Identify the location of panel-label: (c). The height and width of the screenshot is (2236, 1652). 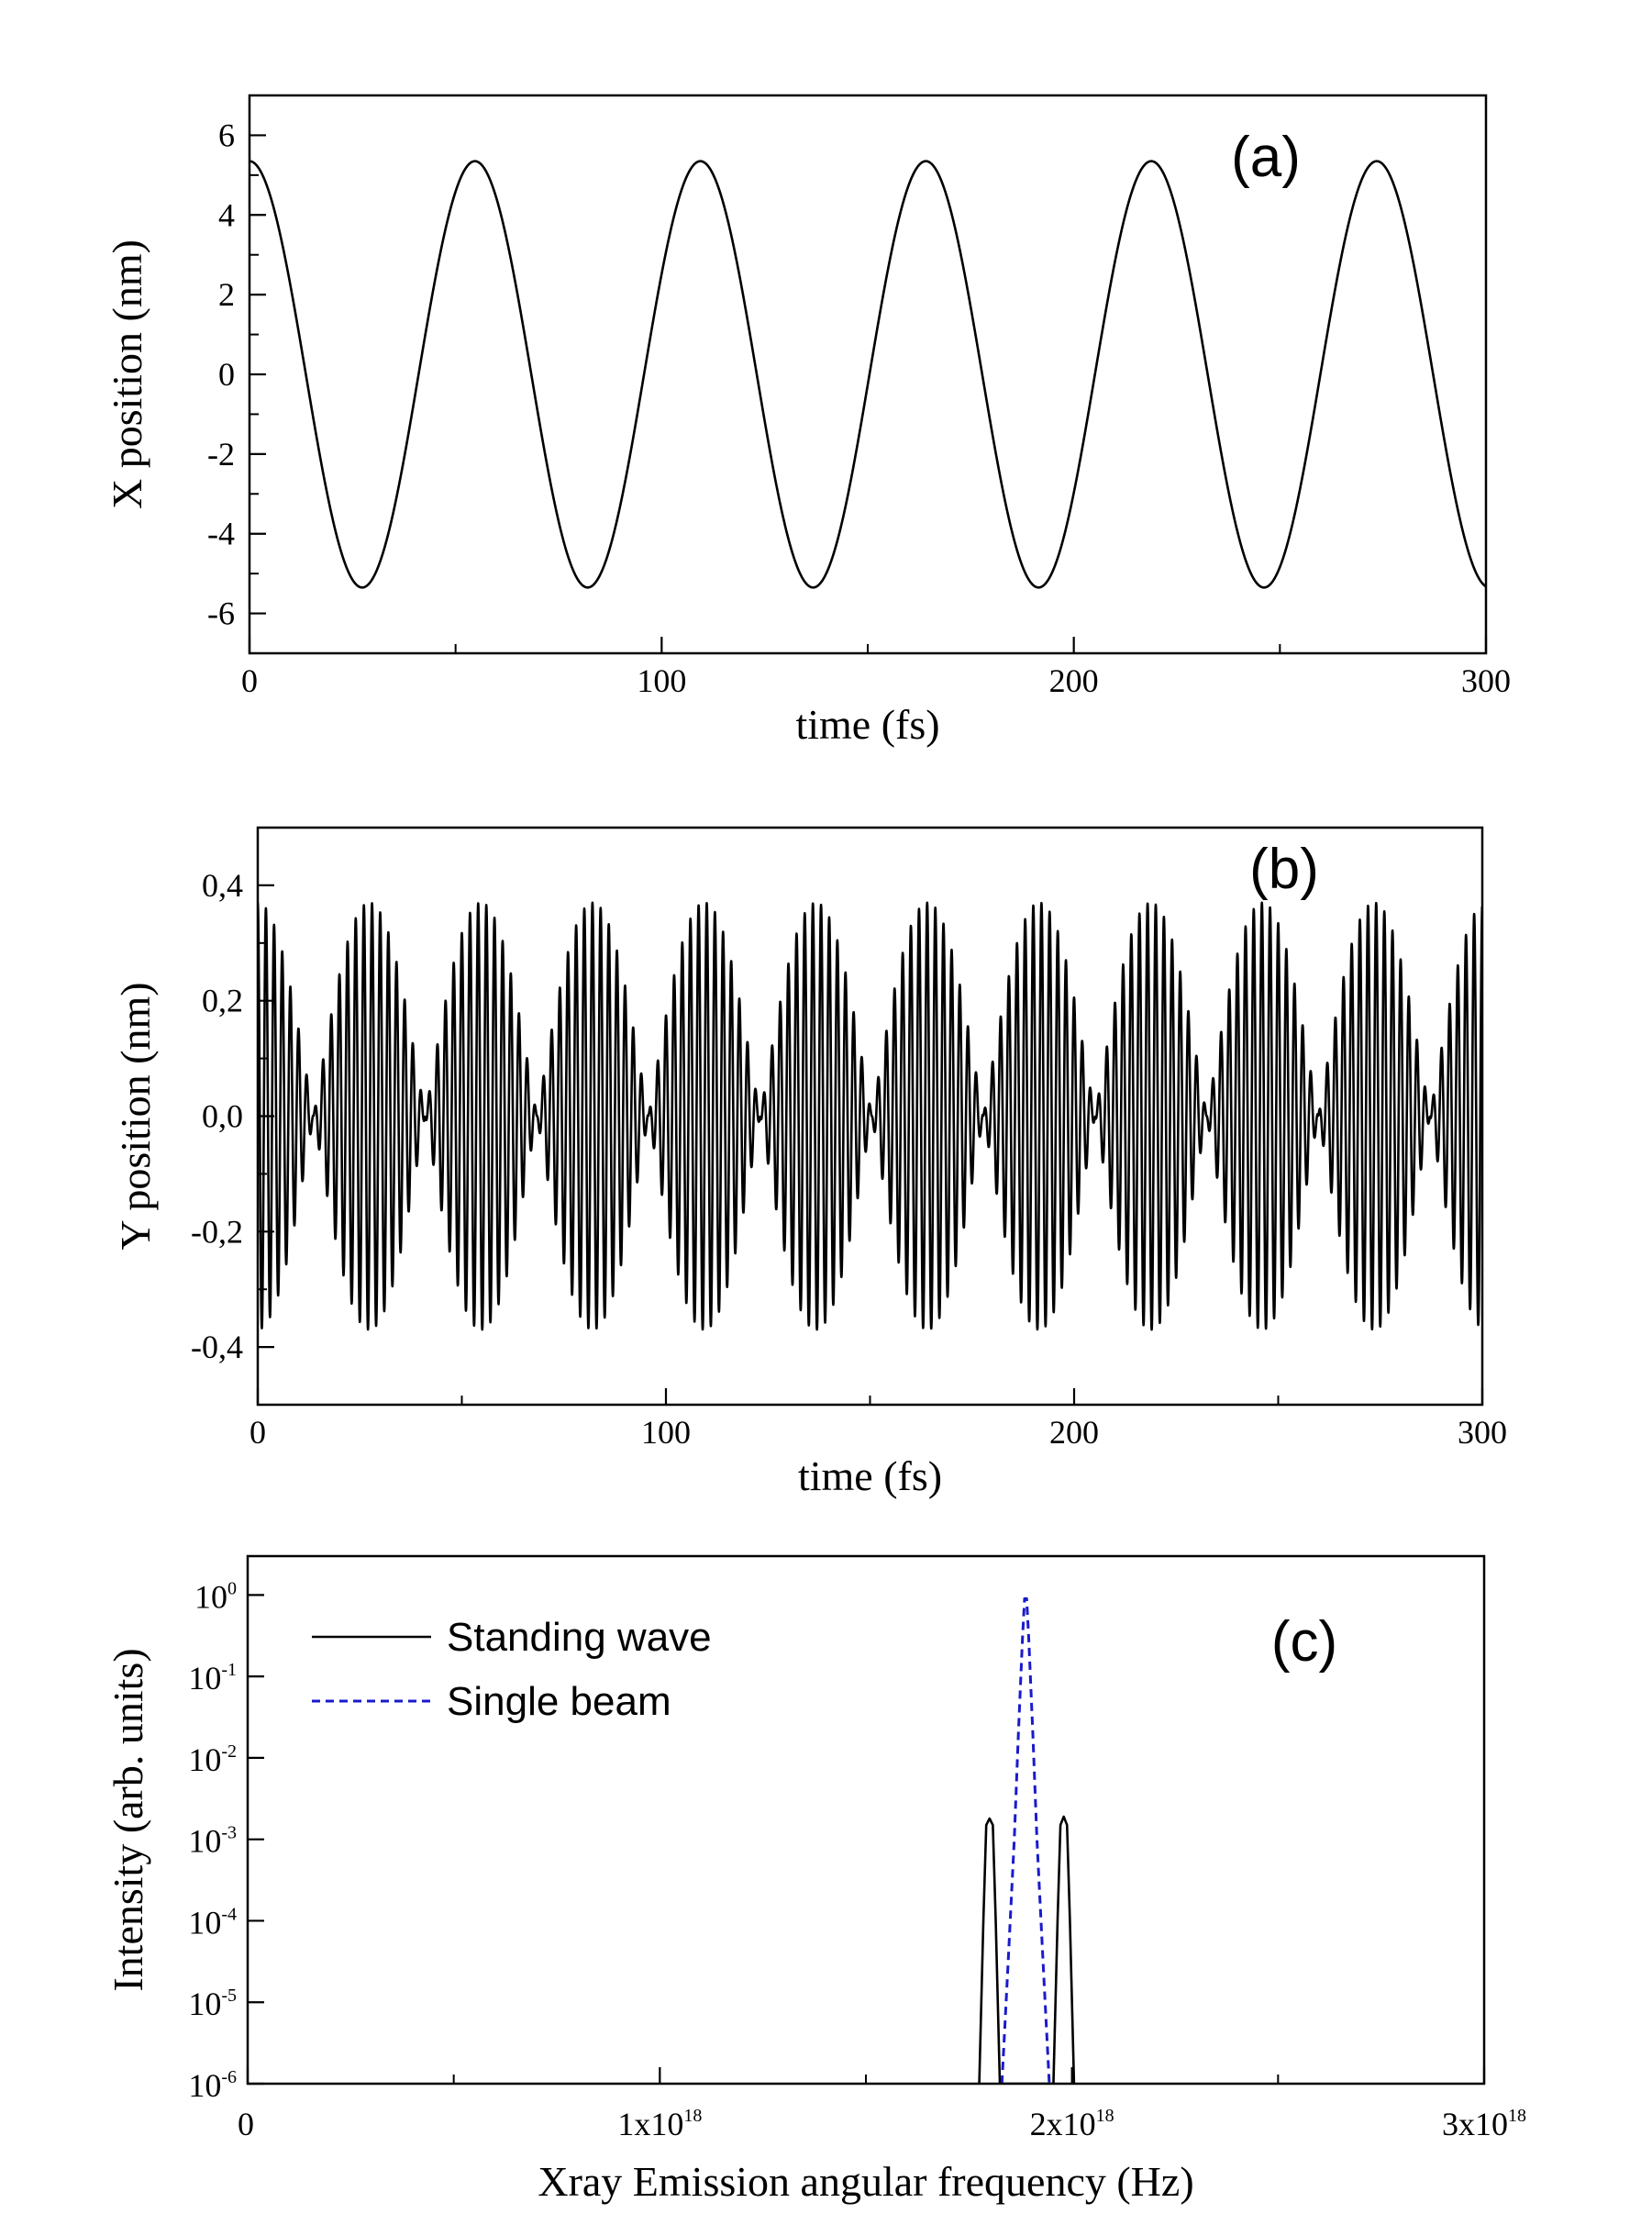
(1304, 1642).